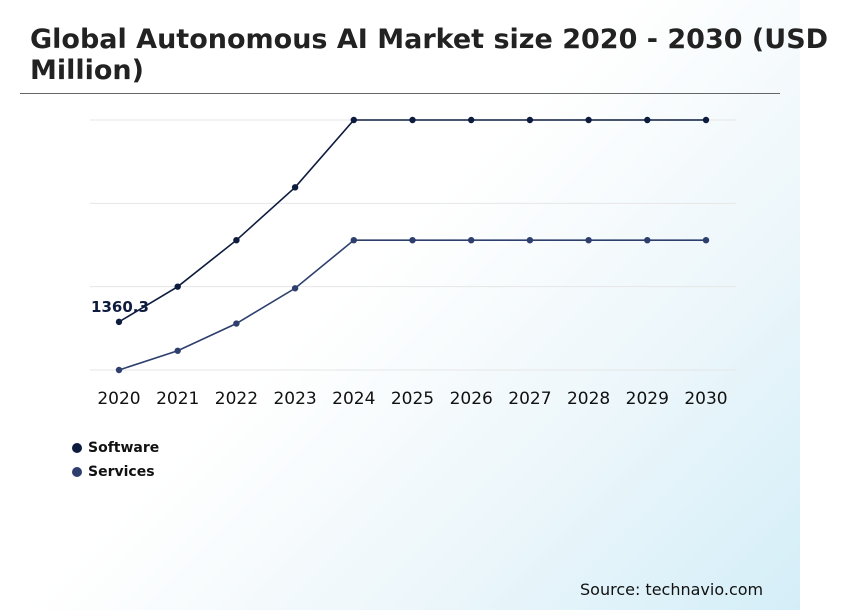 Image resolution: width=858 pixels, height=610 pixels. Describe the element at coordinates (77, 448) in the screenshot. I see `legend-marker-software` at that location.